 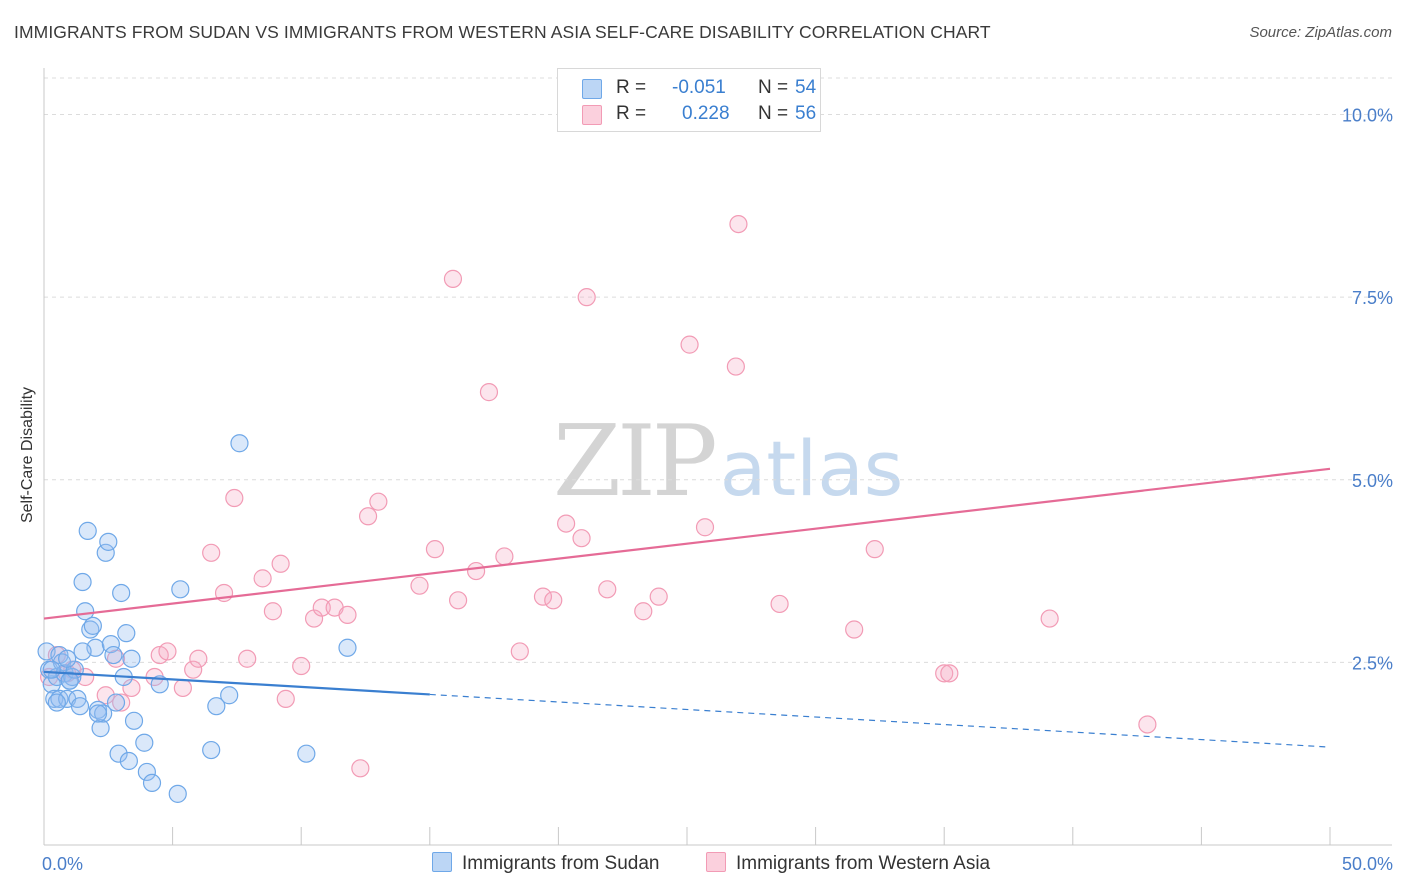 I want to click on legend-swatch-sudan, so click(x=592, y=89).